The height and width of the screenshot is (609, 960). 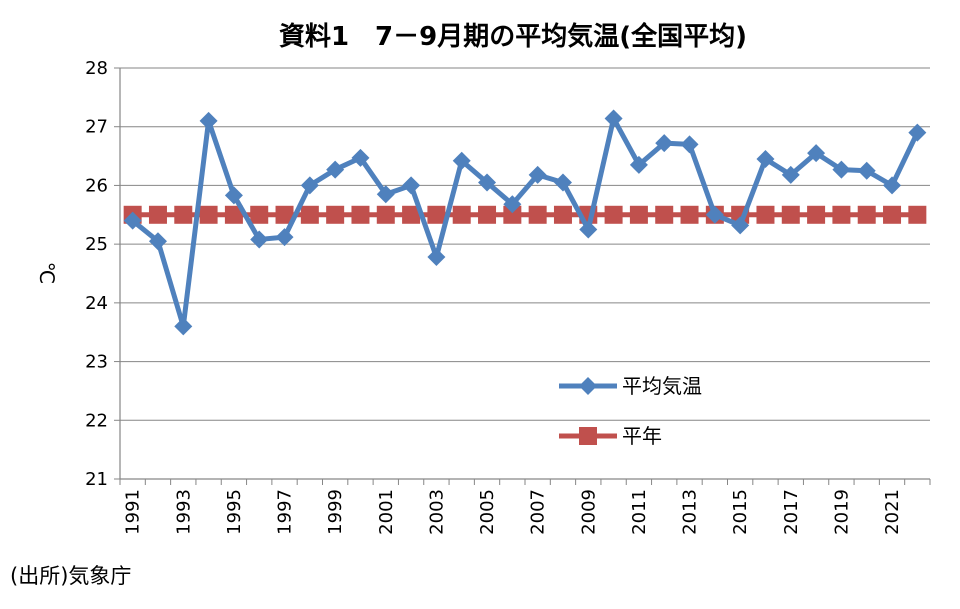 What do you see at coordinates (740, 512) in the screenshot?
I see `x-tick-label: 2015` at bounding box center [740, 512].